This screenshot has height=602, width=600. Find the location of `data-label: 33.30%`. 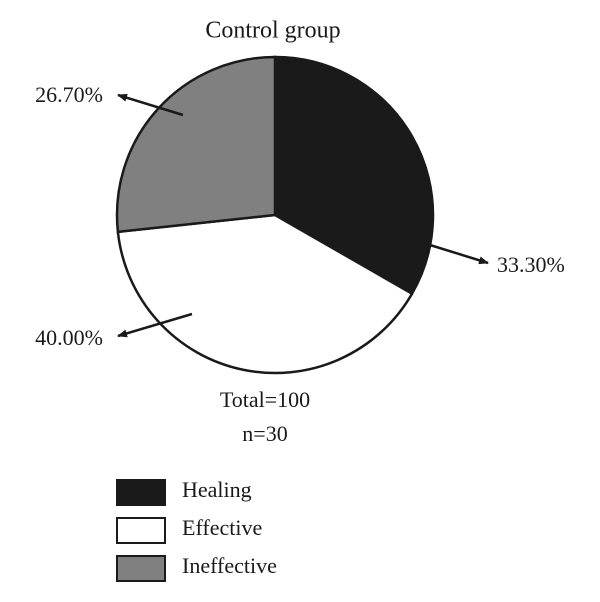

data-label: 33.30% is located at coordinates (531, 264).